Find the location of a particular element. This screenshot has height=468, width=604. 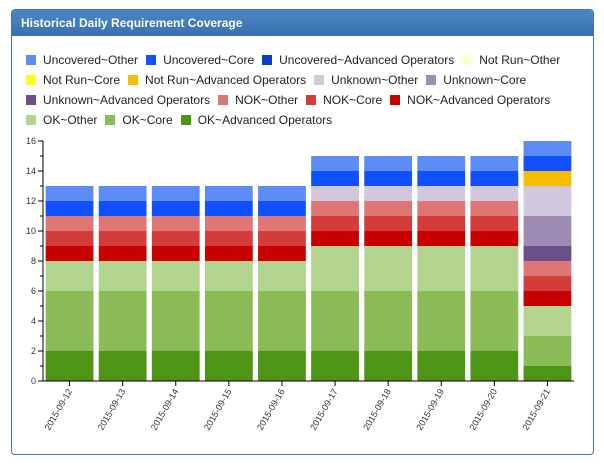

legend-item: NOK~Core is located at coordinates (344, 100).